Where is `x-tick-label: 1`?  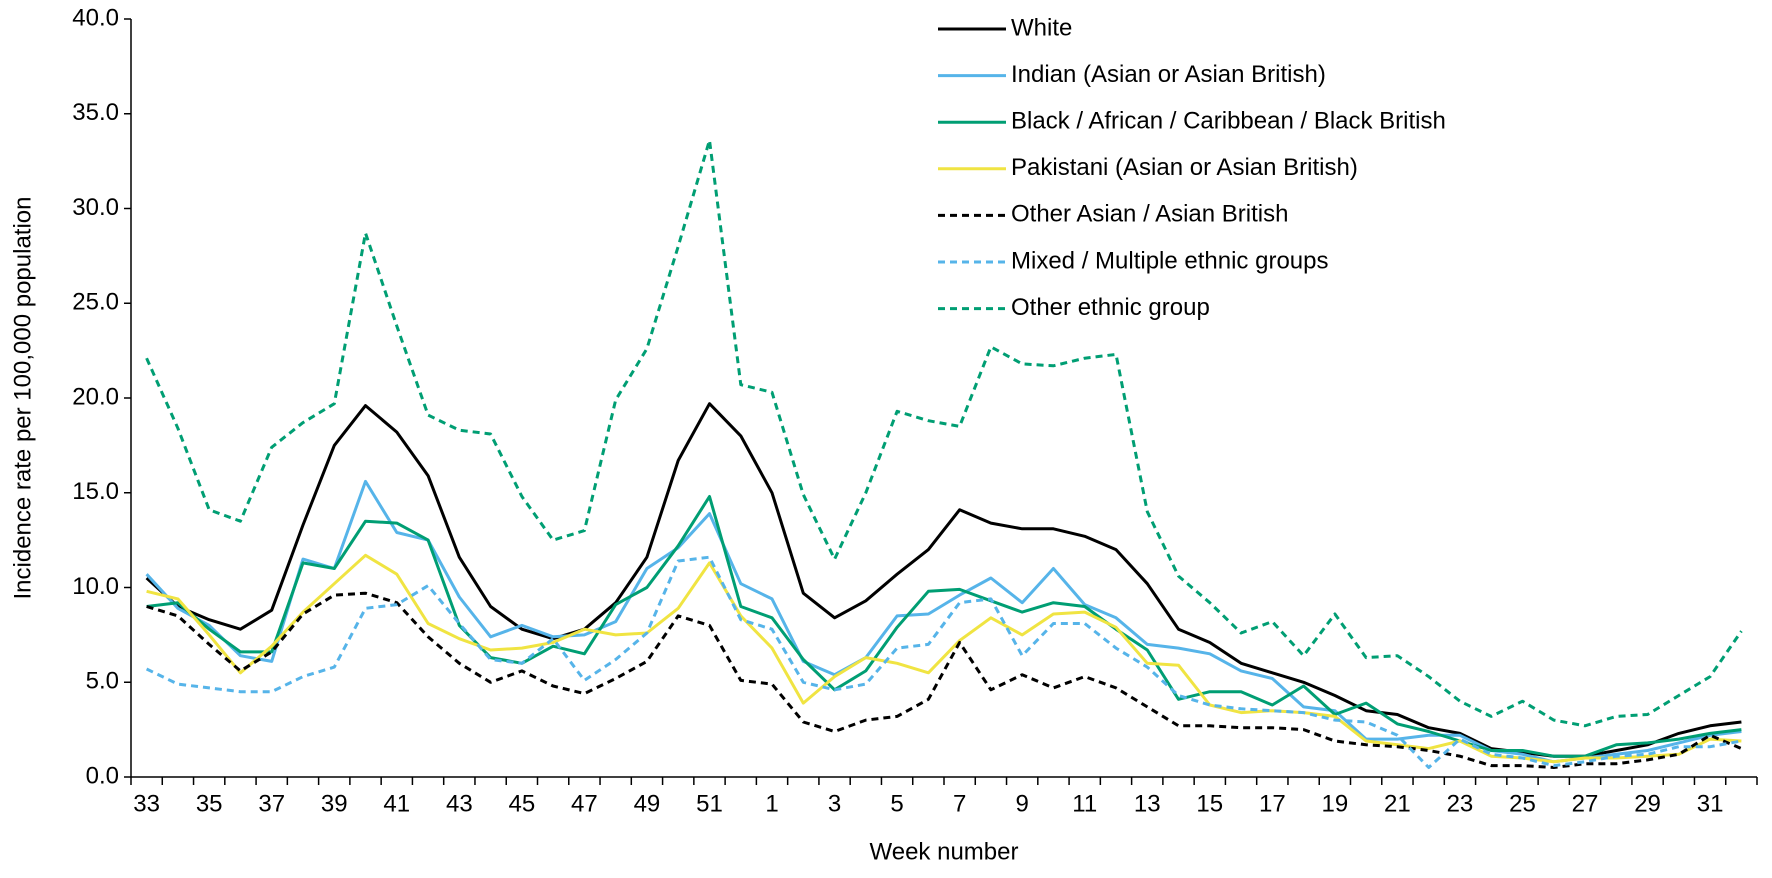
x-tick-label: 1 is located at coordinates (771, 803).